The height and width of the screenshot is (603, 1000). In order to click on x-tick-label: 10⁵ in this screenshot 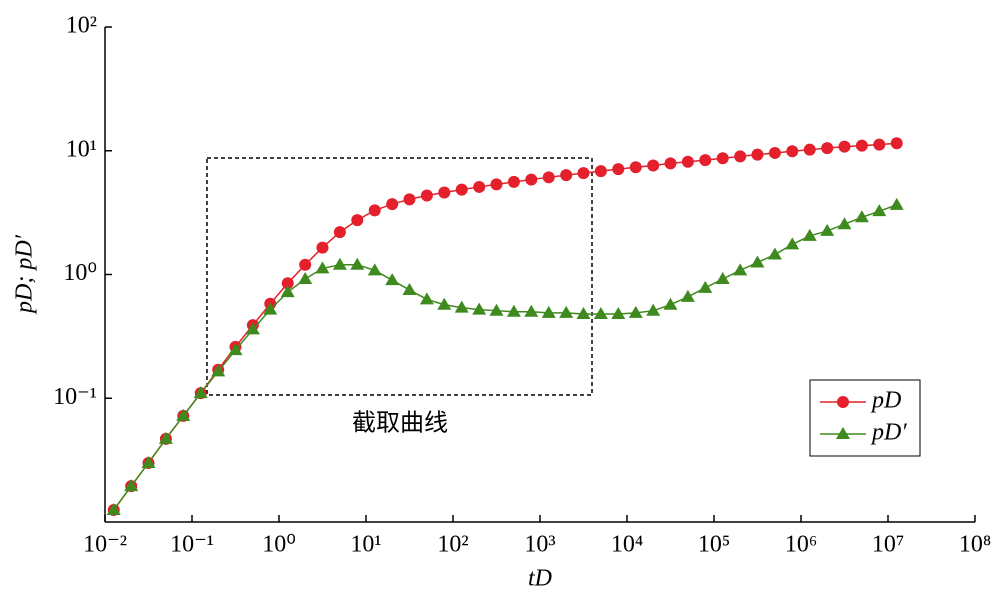, I will do `click(714, 545)`.